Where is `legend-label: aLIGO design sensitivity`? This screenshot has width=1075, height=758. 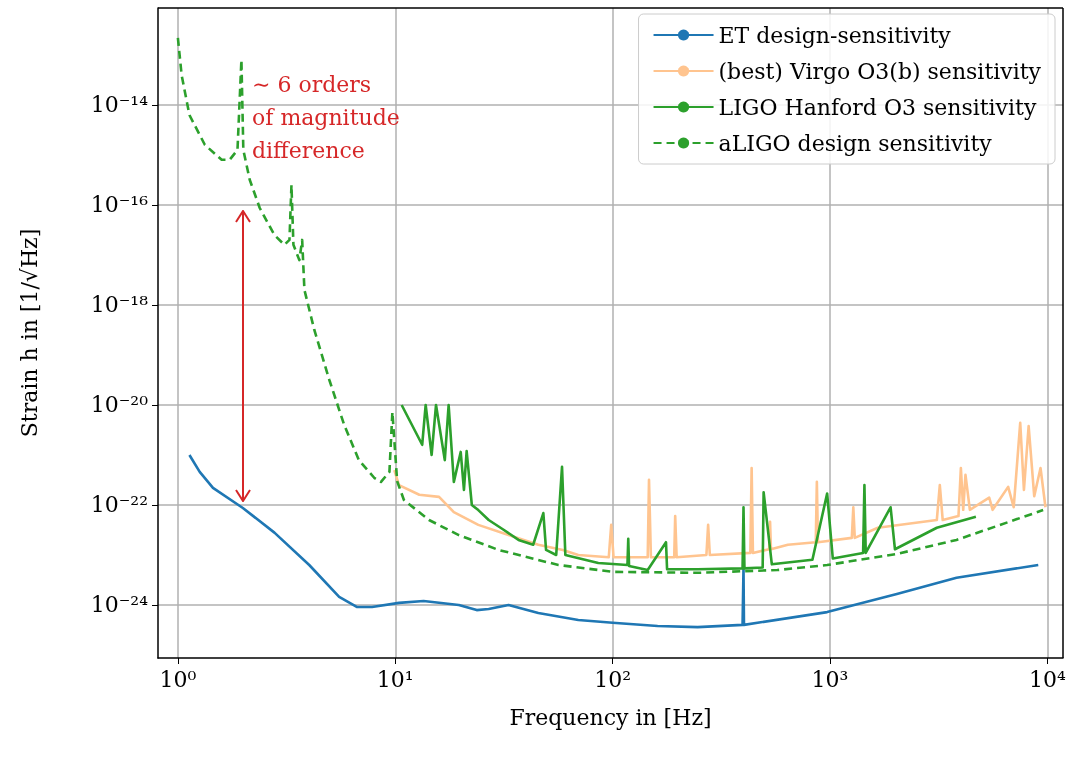 legend-label: aLIGO design sensitivity is located at coordinates (855, 143).